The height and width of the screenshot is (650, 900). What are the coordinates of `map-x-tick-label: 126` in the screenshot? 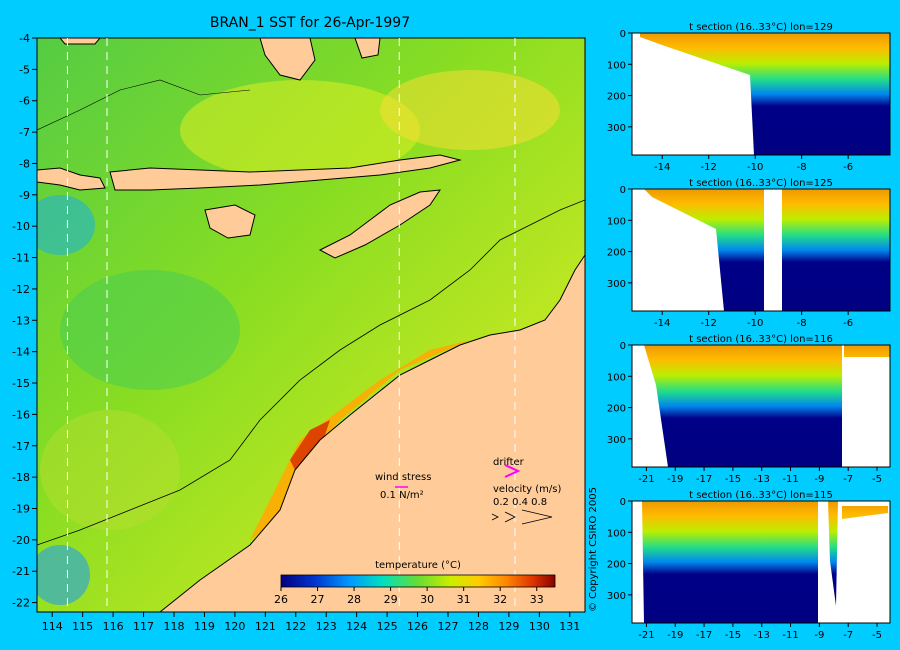 It's located at (417, 626).